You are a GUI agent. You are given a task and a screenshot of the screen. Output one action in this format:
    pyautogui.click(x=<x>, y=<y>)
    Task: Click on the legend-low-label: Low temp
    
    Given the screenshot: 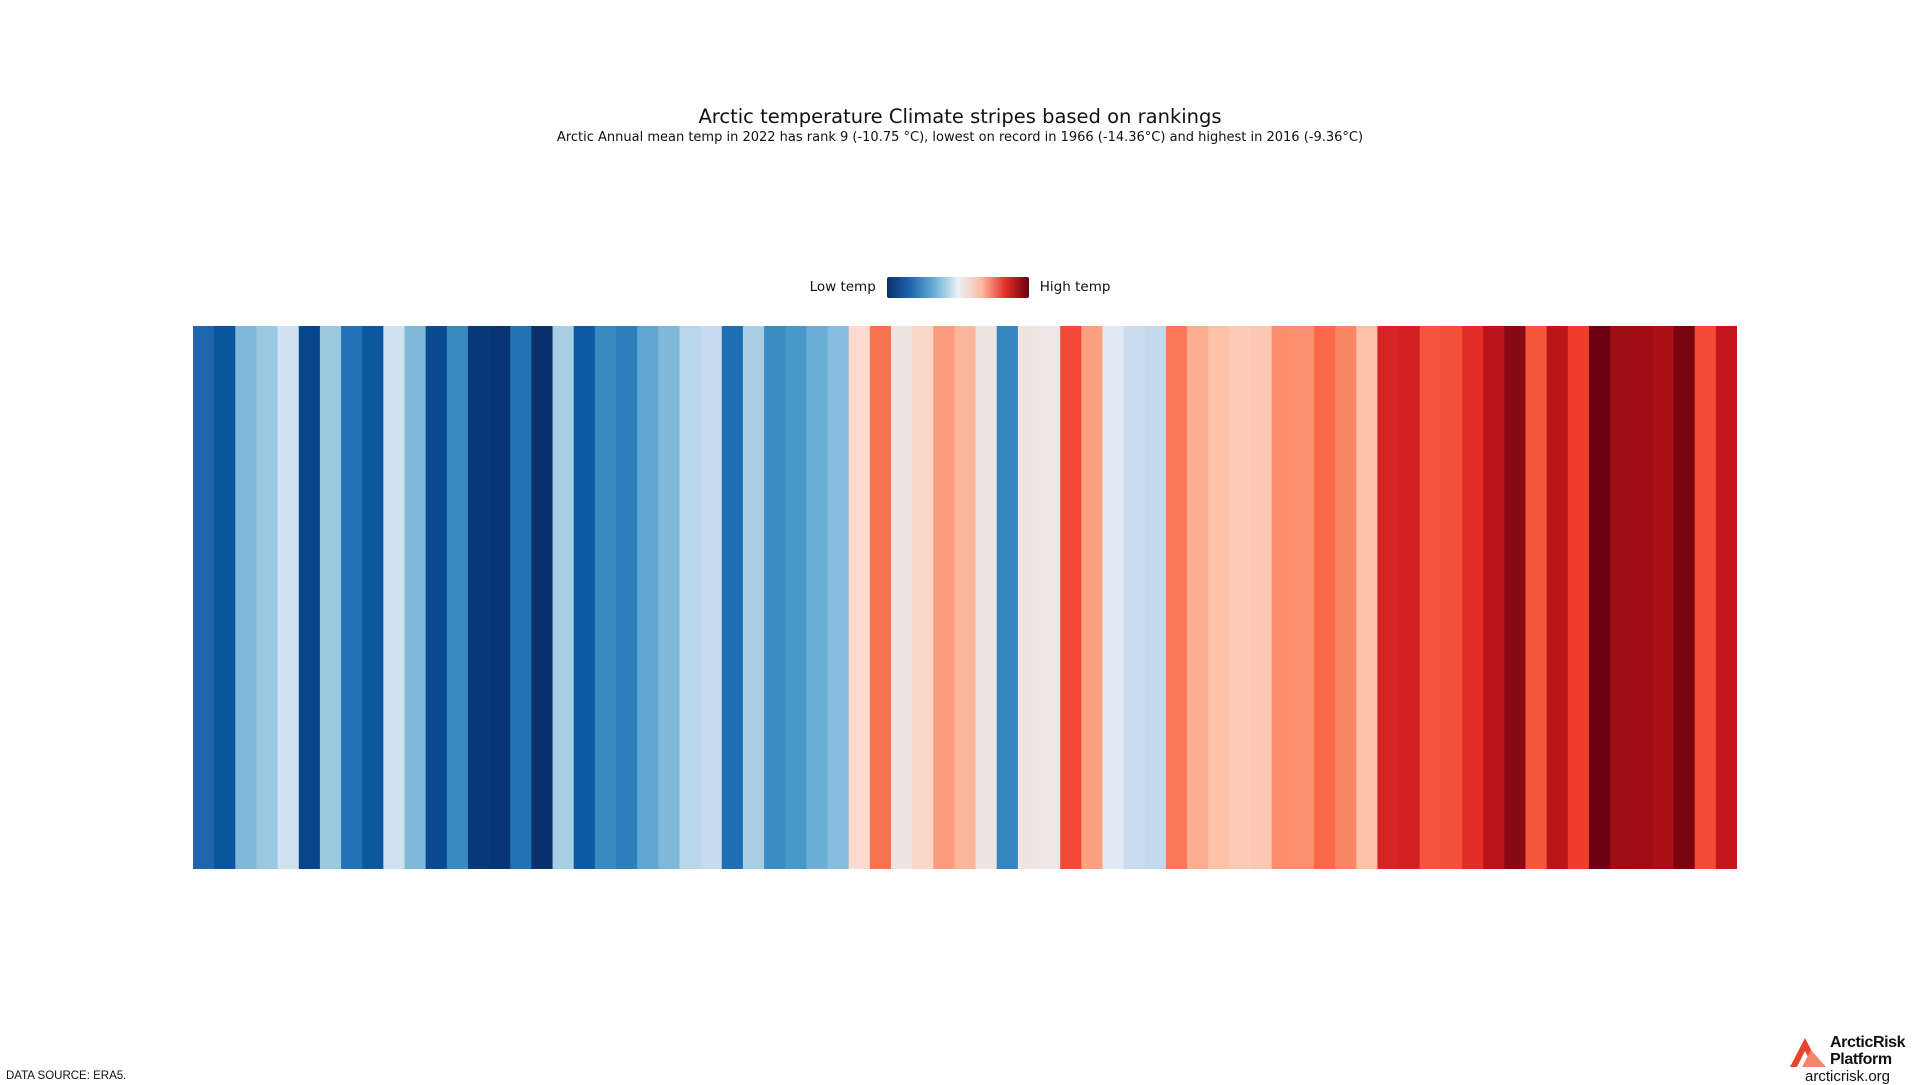 What is the action you would take?
    pyautogui.click(x=842, y=287)
    